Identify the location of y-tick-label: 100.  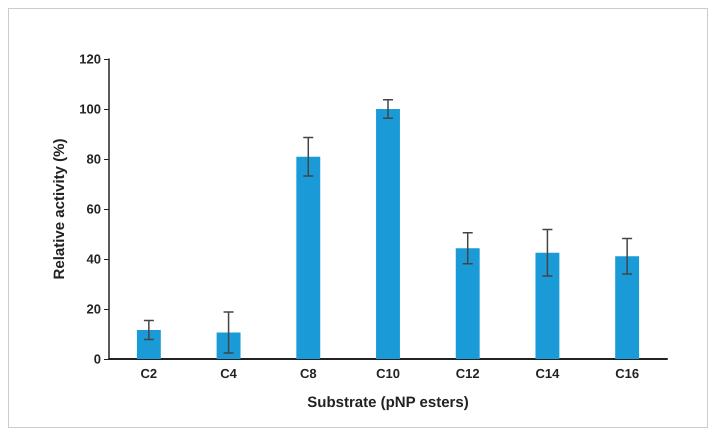
(90, 109).